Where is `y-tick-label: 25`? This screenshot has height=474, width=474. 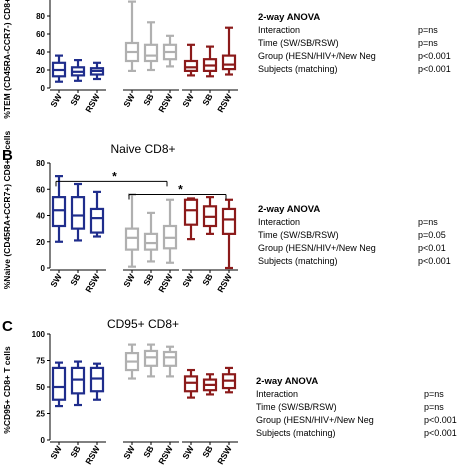 y-tick-label: 25 is located at coordinates (40, 414).